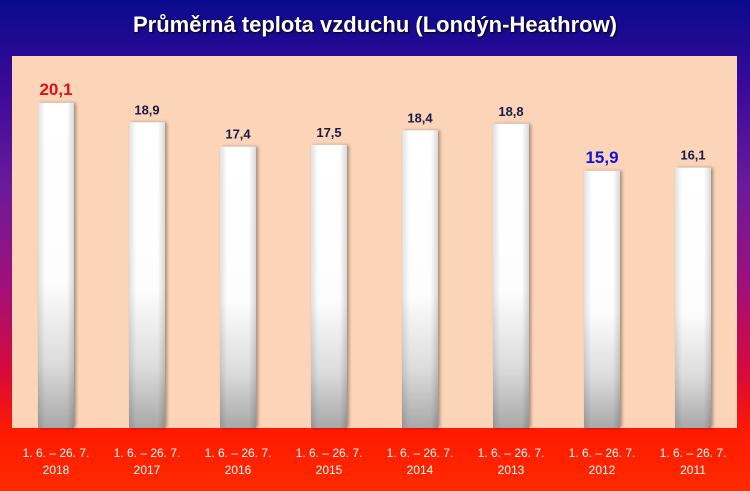 The image size is (750, 491). I want to click on x-tick-label-year: 2011, so click(693, 470).